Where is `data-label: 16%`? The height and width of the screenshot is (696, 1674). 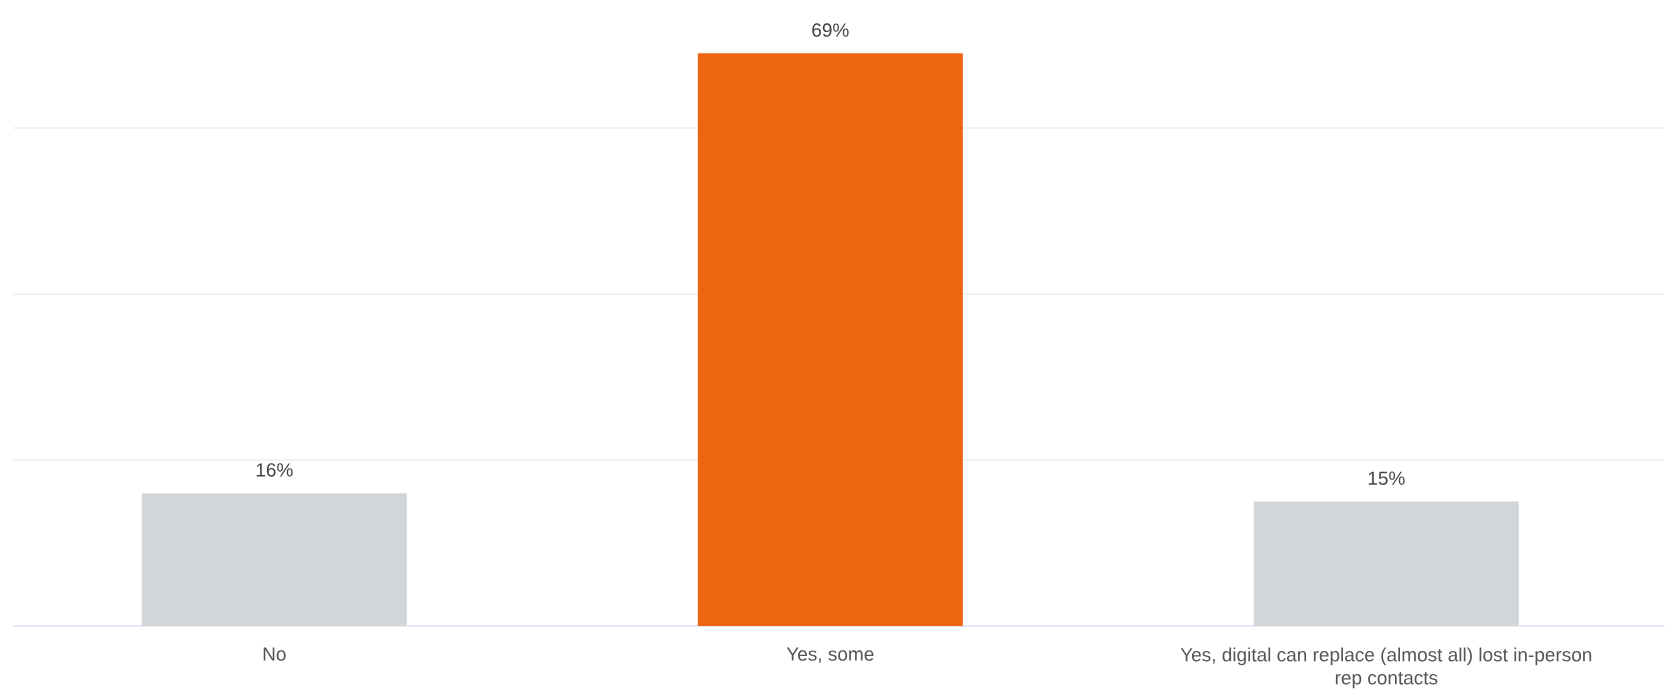
data-label: 16% is located at coordinates (274, 470).